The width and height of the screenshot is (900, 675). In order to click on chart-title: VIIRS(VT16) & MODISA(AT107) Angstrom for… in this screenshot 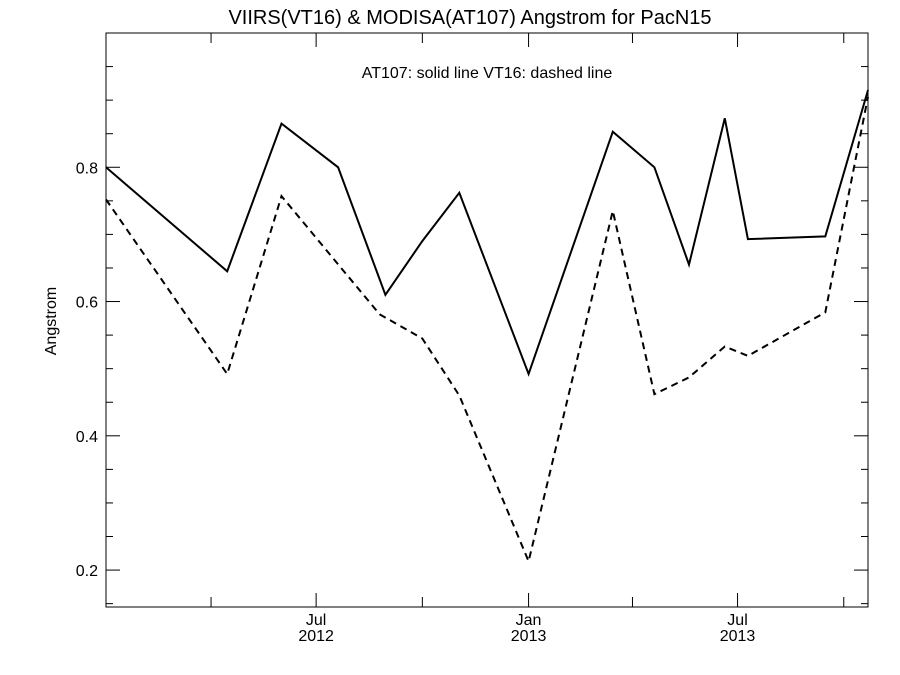, I will do `click(469, 18)`.